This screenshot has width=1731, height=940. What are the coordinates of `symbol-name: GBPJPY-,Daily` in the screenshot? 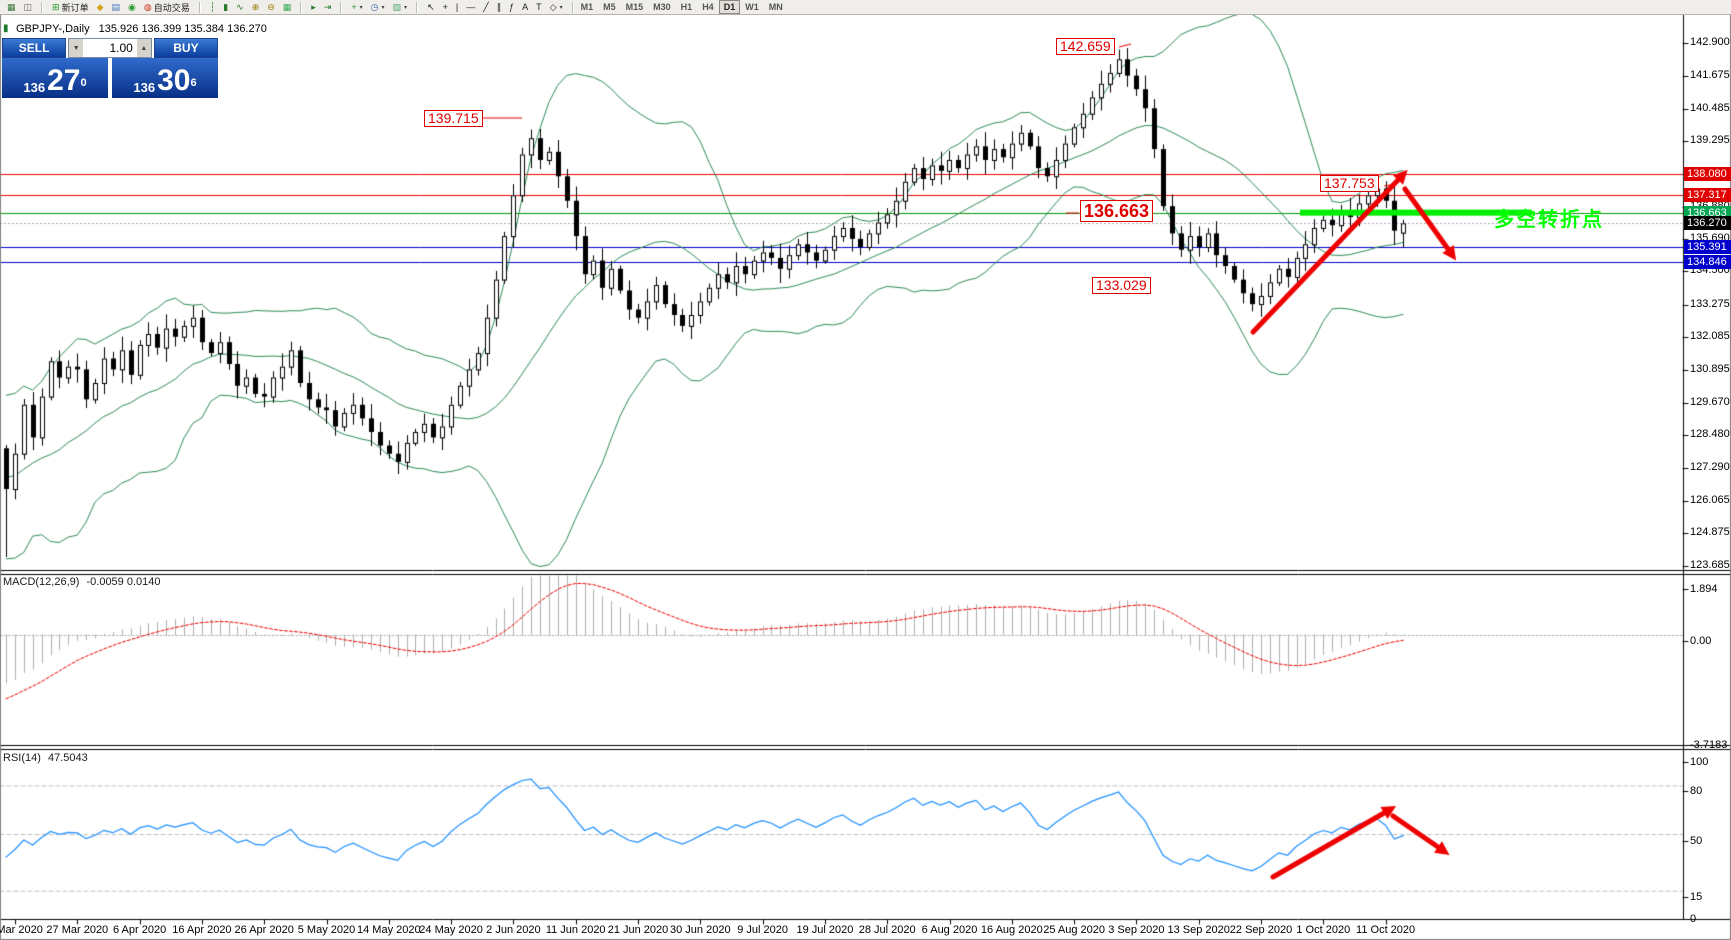 It's located at (53, 29).